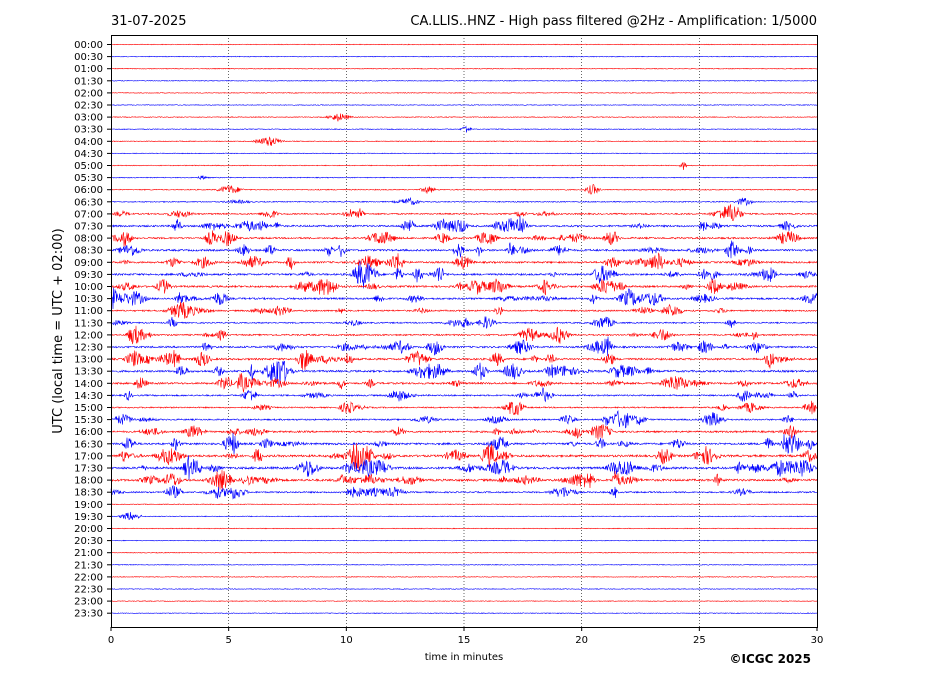 This screenshot has width=927, height=696. I want to click on y-tick-label: 11:00, so click(88, 311).